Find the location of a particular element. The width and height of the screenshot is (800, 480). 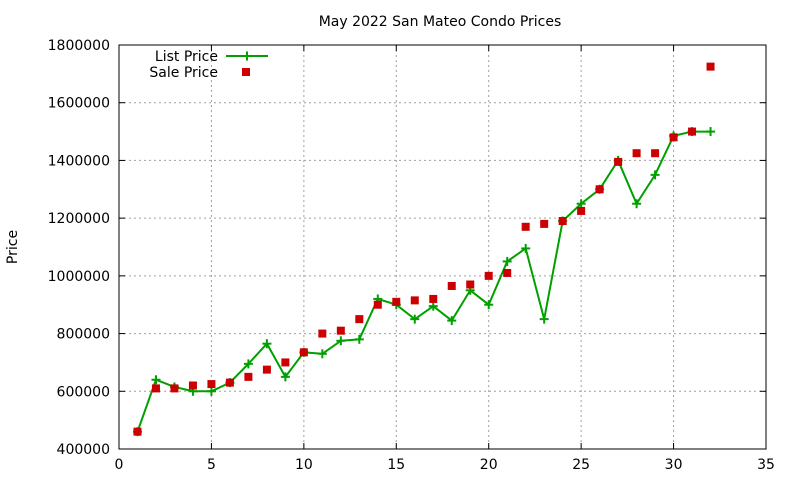

x-tick-label: 30 is located at coordinates (674, 465).